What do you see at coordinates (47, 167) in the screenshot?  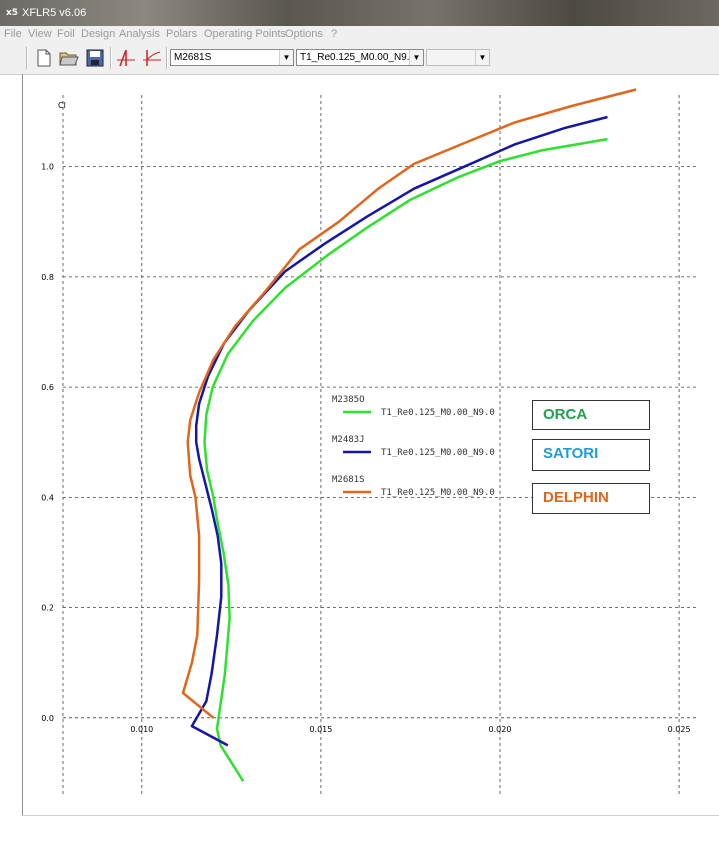 I see `y-tick-label: 1.0` at bounding box center [47, 167].